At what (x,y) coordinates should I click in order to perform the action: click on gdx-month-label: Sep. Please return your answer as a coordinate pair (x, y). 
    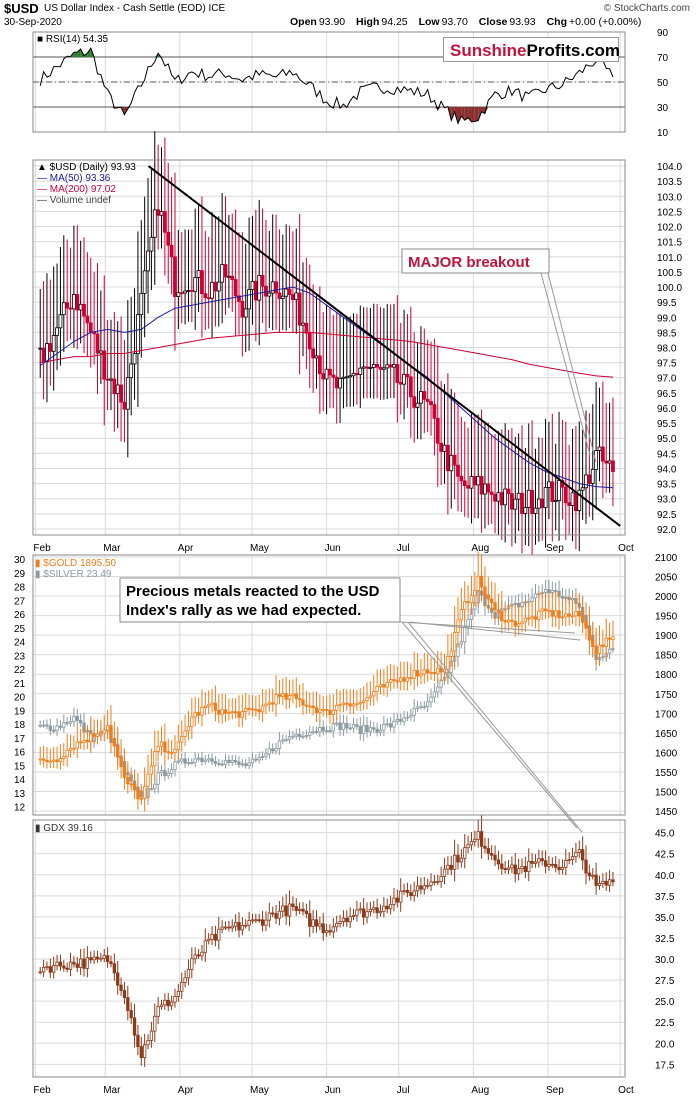
    Looking at the image, I should click on (555, 1090).